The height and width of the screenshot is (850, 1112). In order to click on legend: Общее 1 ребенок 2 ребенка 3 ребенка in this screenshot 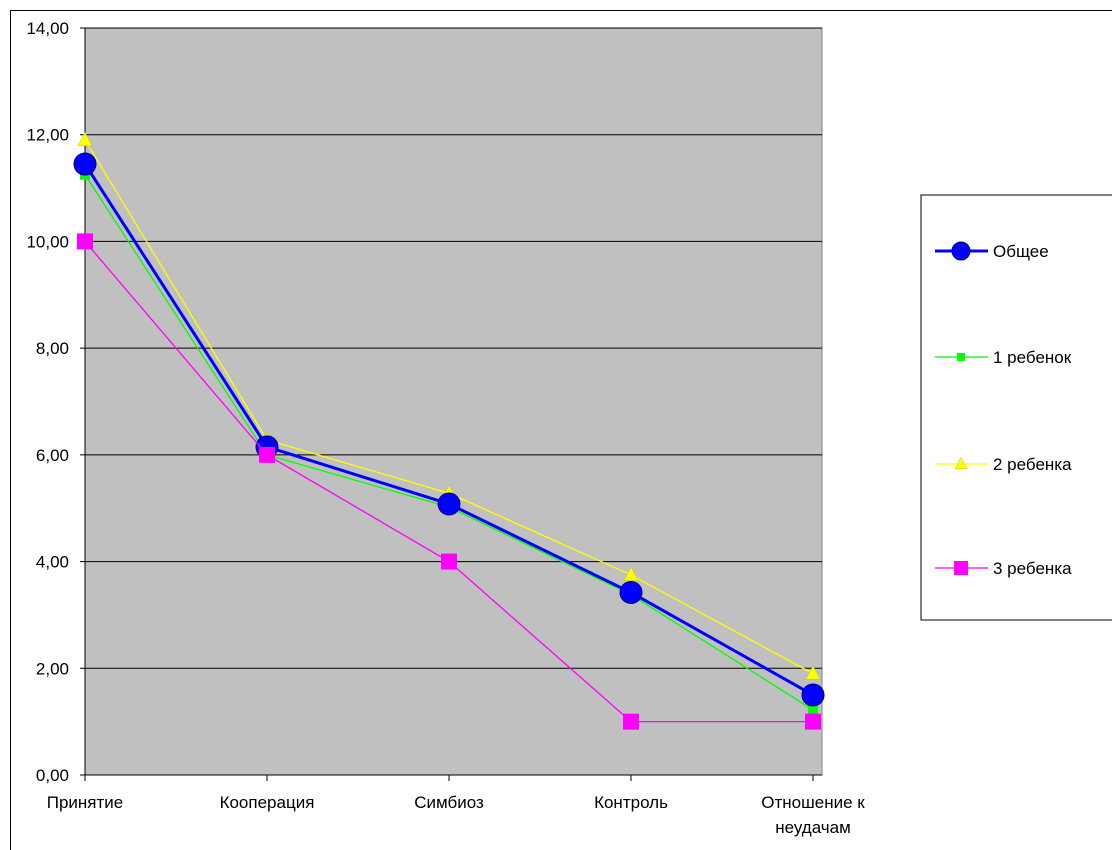, I will do `click(1016, 407)`.